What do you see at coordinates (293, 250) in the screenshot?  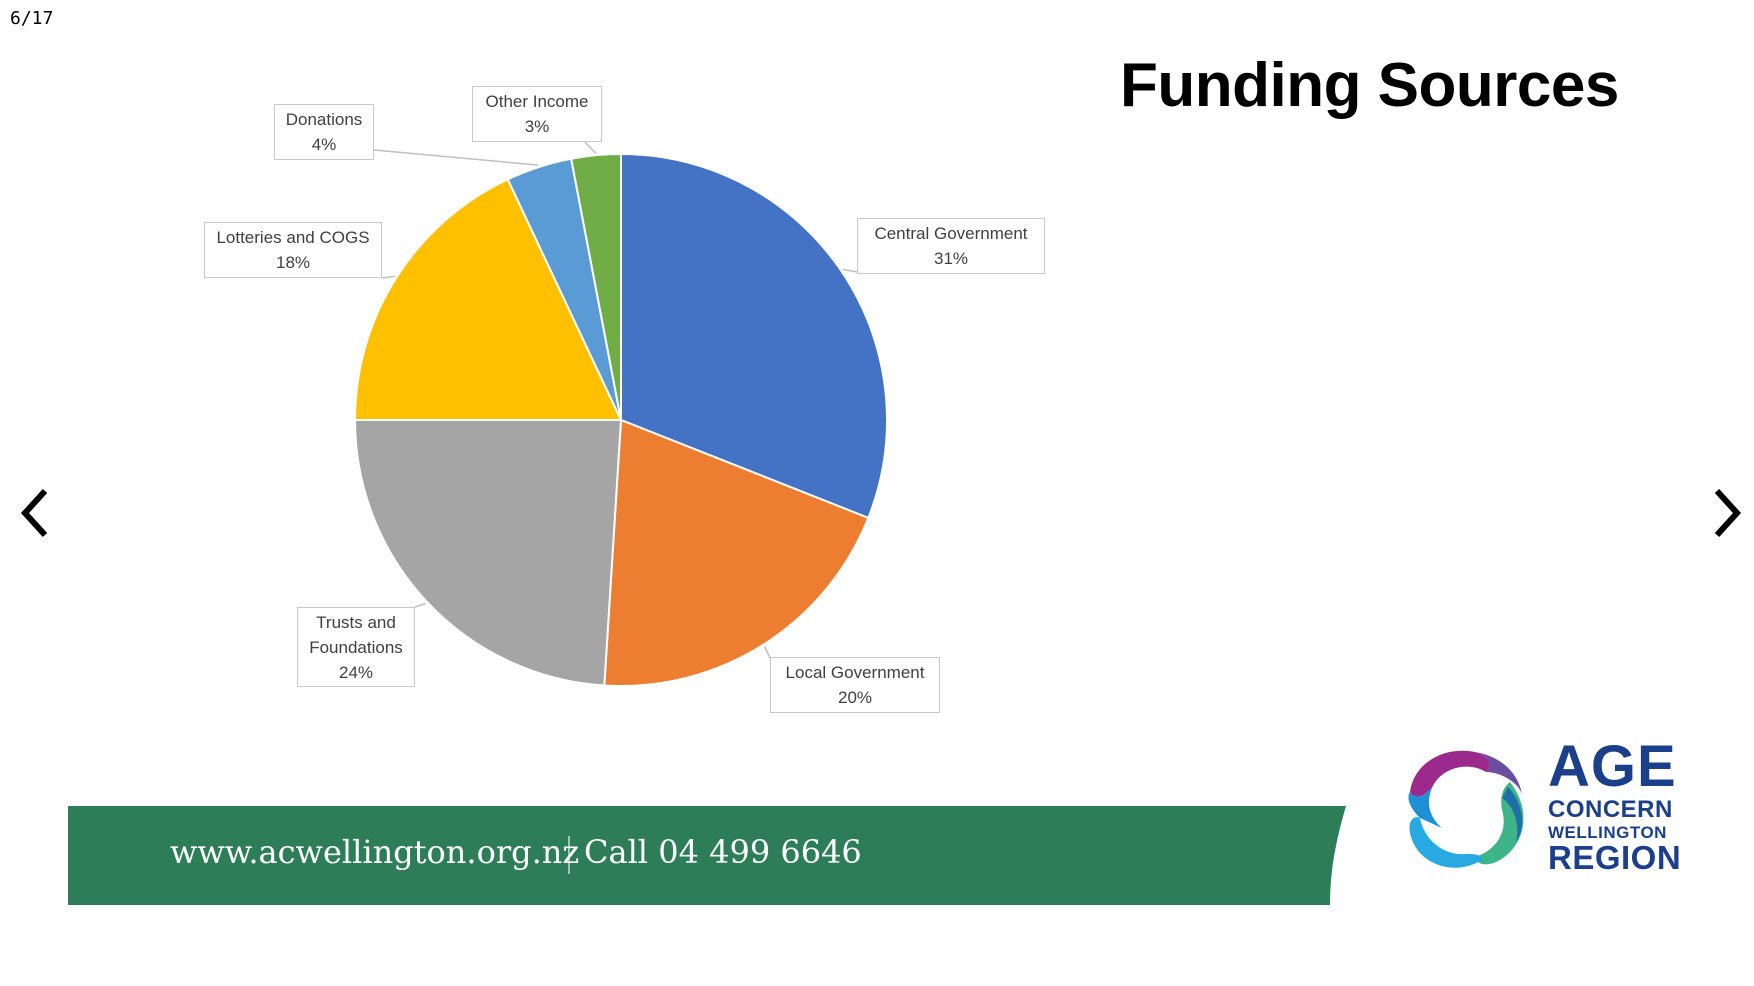 I see `data-label-lotteries-and-cogs: Lotteries and COGS 18%` at bounding box center [293, 250].